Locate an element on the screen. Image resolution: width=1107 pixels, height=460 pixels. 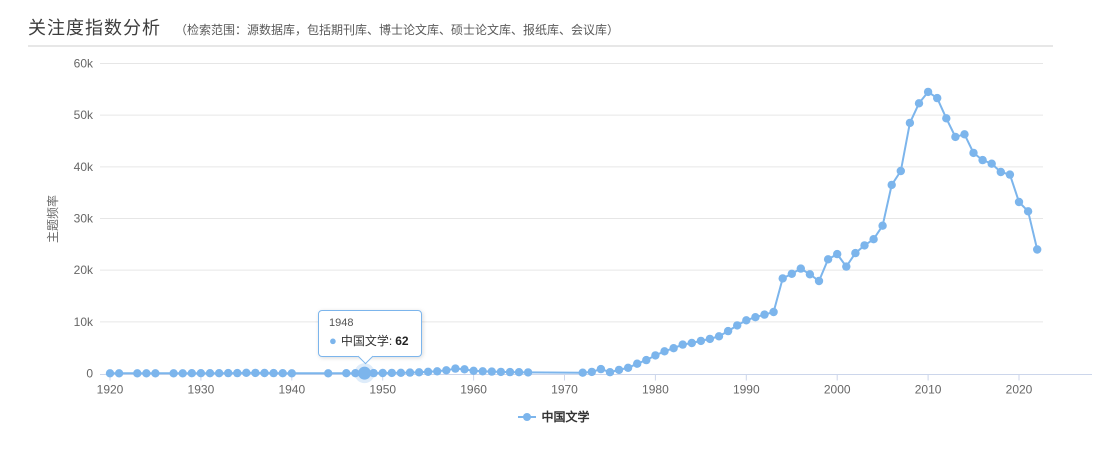
data-point-1939 is located at coordinates (282, 373).